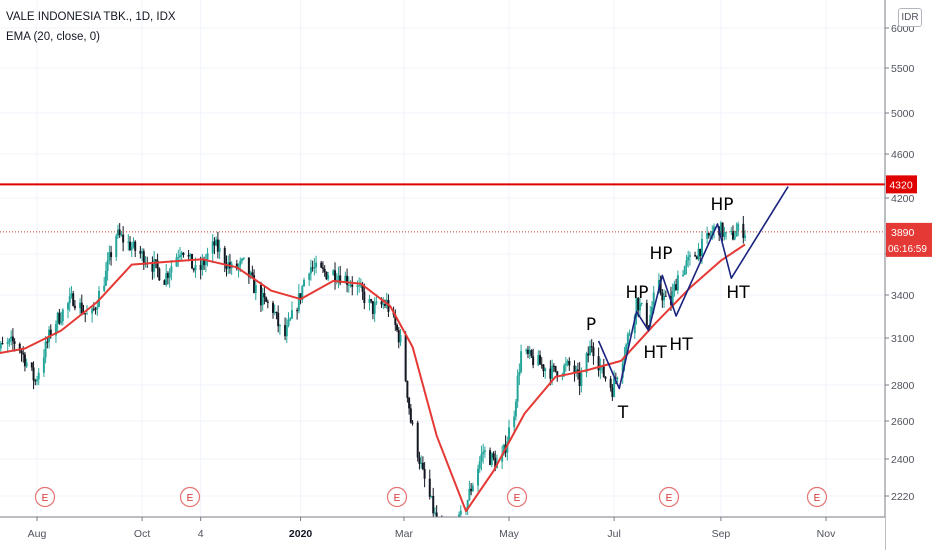  Describe the element at coordinates (91, 17) in the screenshot. I see `symbol-title: VALE INDONESIA TBK., 1D, IDX` at that location.